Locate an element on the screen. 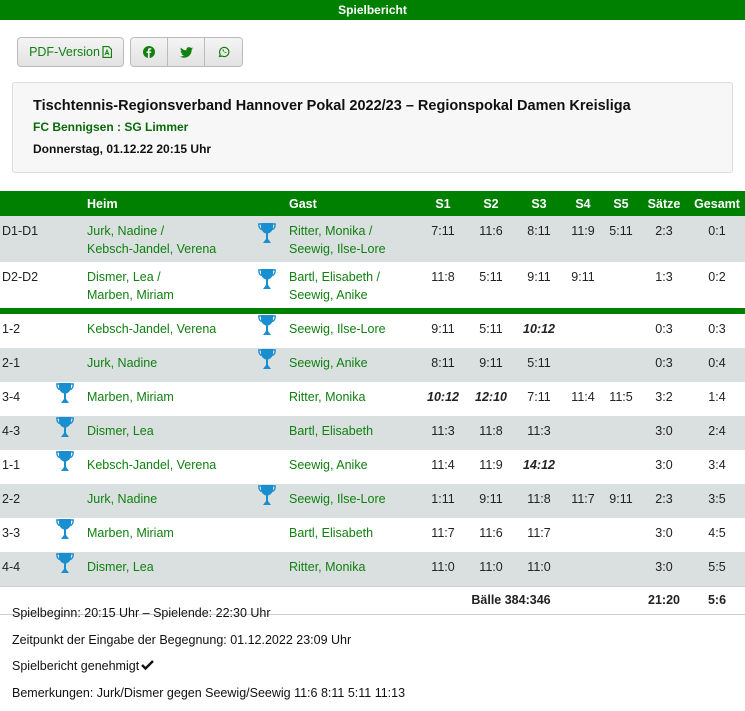 Image resolution: width=745 pixels, height=711 pixels. running-total: 2:4 is located at coordinates (717, 433).